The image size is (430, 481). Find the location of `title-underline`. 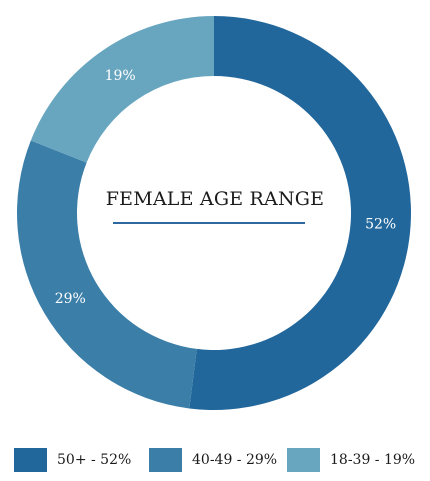

title-underline is located at coordinates (209, 223).